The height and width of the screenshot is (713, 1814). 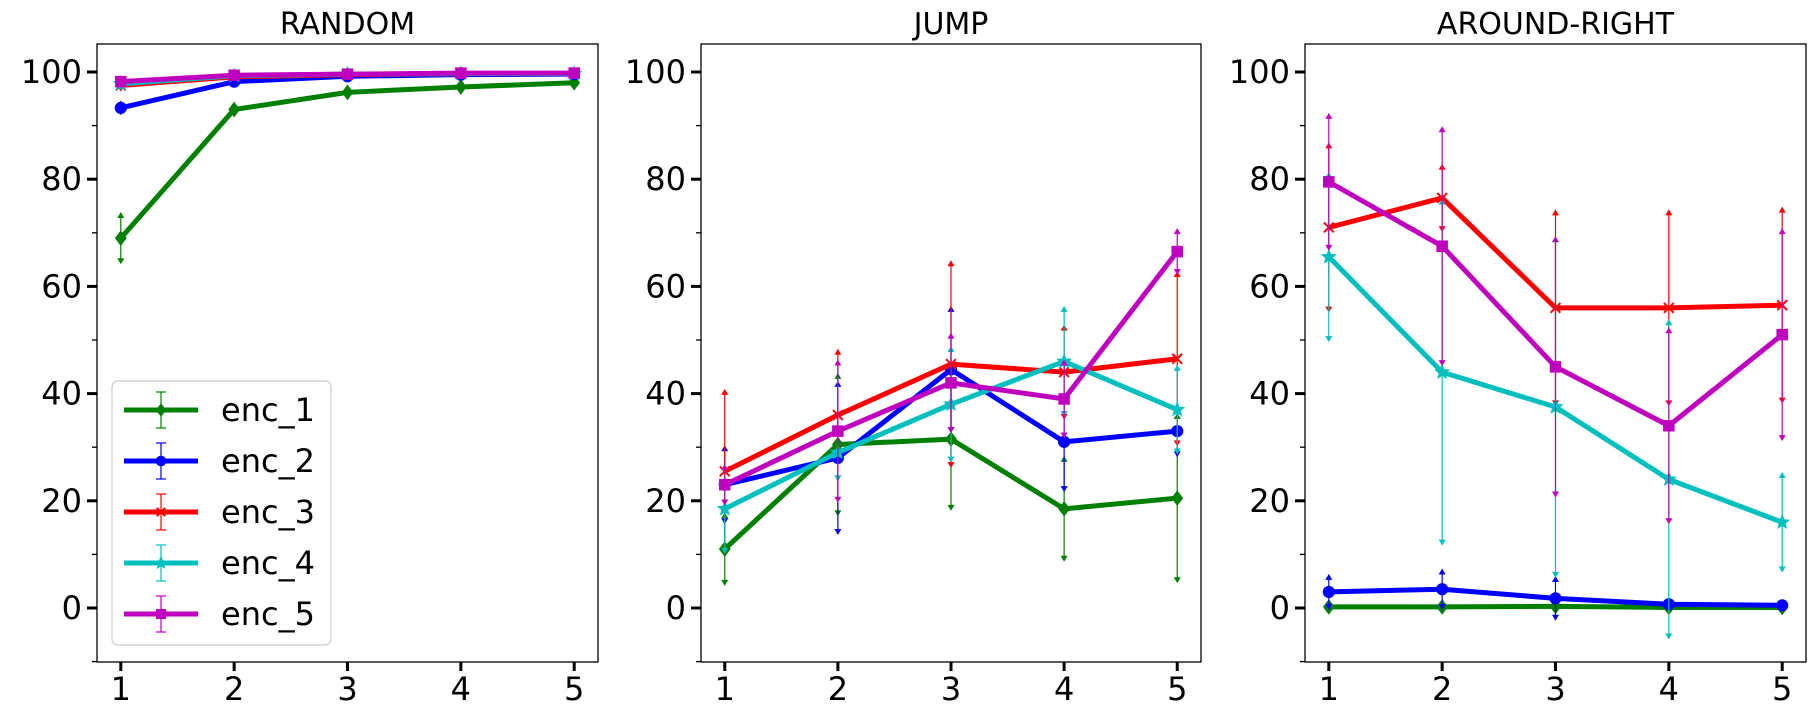 What do you see at coordinates (268, 410) in the screenshot?
I see `legend-label: enc_1` at bounding box center [268, 410].